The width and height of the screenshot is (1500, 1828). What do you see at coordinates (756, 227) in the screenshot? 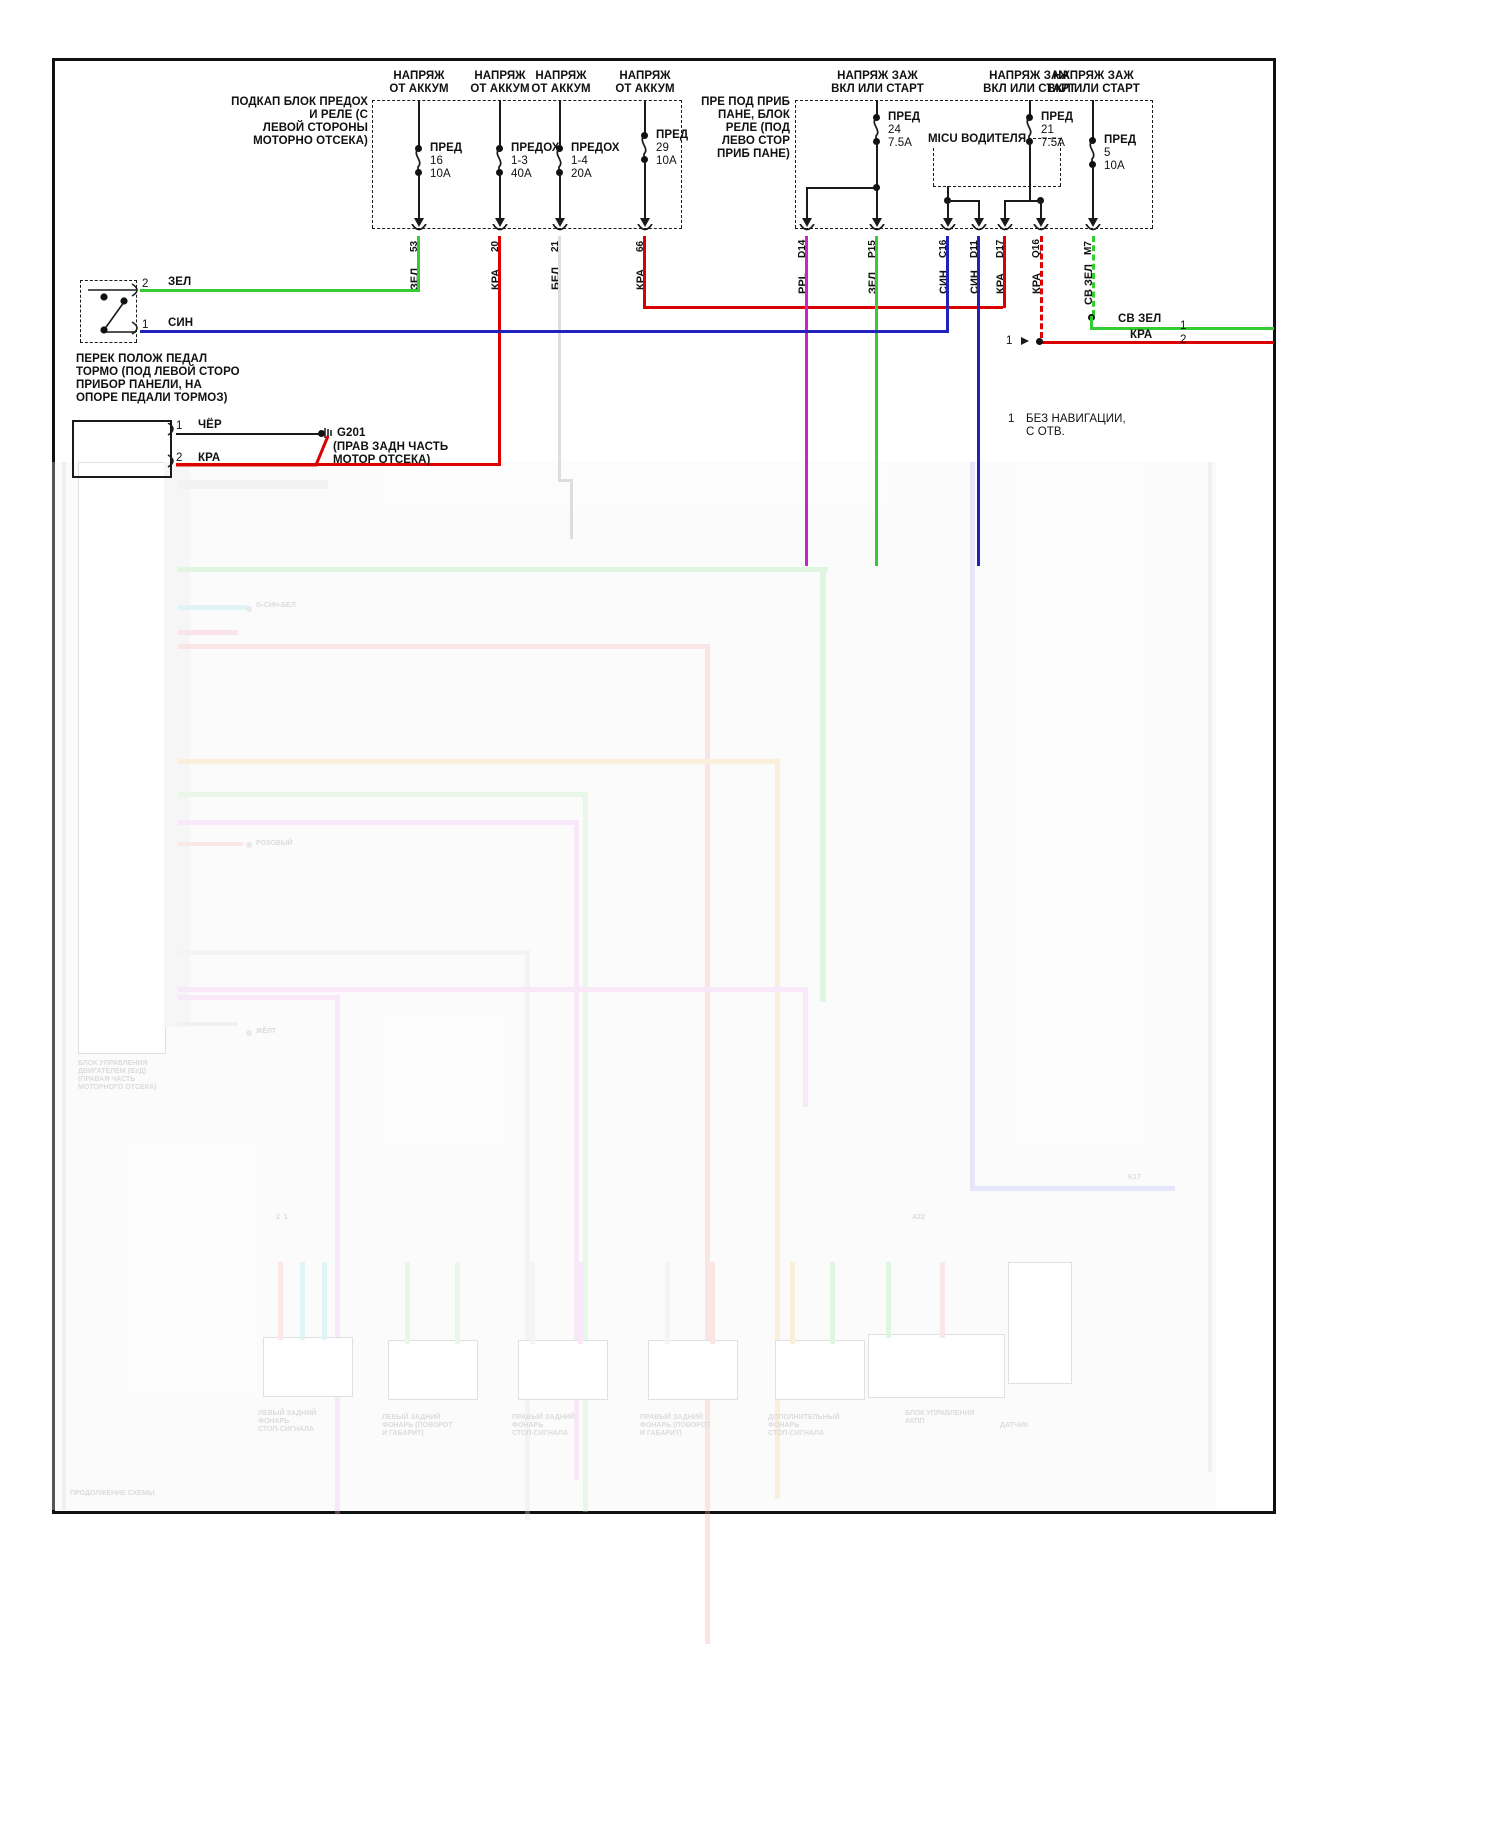
I see `tap-cups` at bounding box center [756, 227].